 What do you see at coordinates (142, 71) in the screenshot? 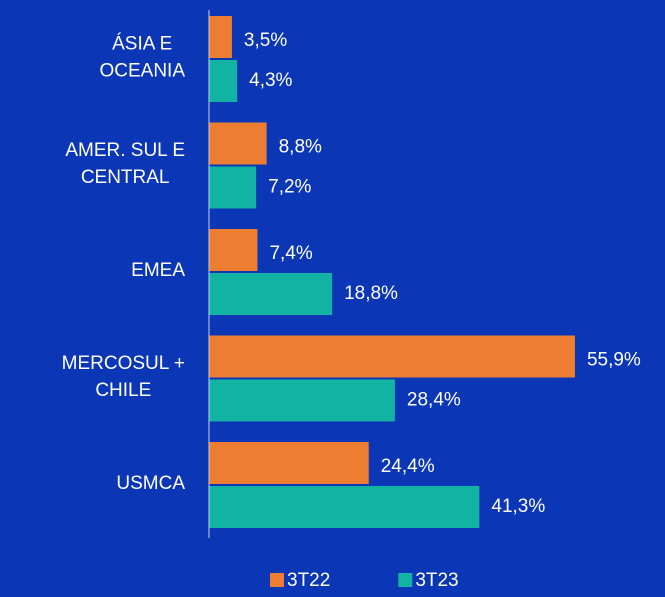
I see `category-label: OCEANIA` at bounding box center [142, 71].